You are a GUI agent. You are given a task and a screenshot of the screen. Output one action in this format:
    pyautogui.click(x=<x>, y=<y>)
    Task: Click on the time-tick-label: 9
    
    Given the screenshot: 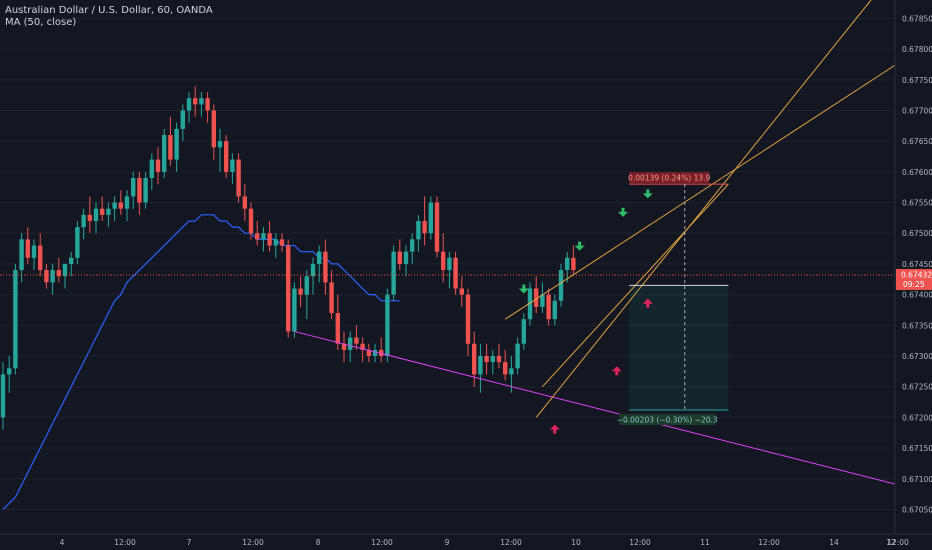 What is the action you would take?
    pyautogui.click(x=447, y=542)
    